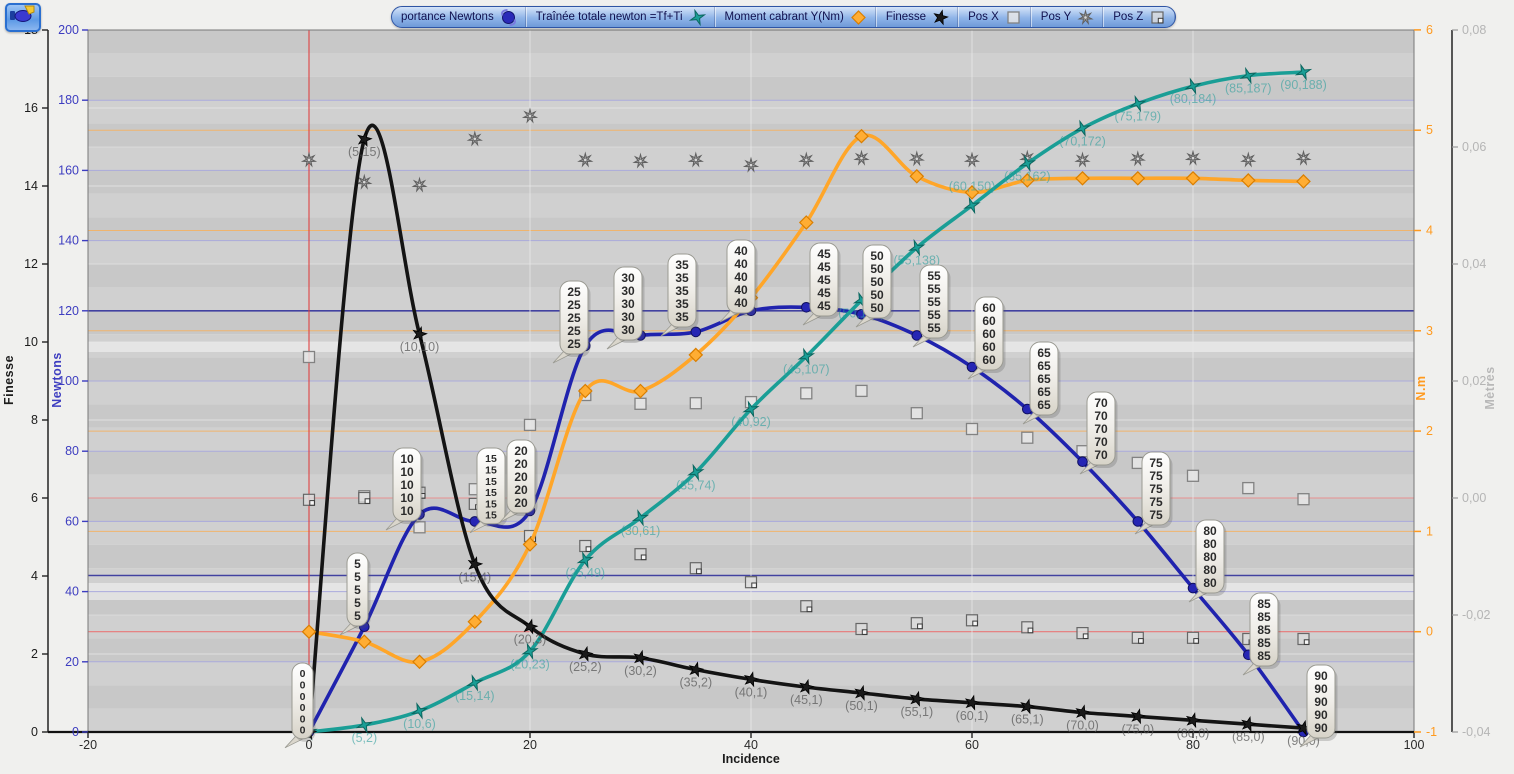  What do you see at coordinates (784, 17) in the screenshot?
I see `legend-label: Moment cabrant Y(Nm)` at bounding box center [784, 17].